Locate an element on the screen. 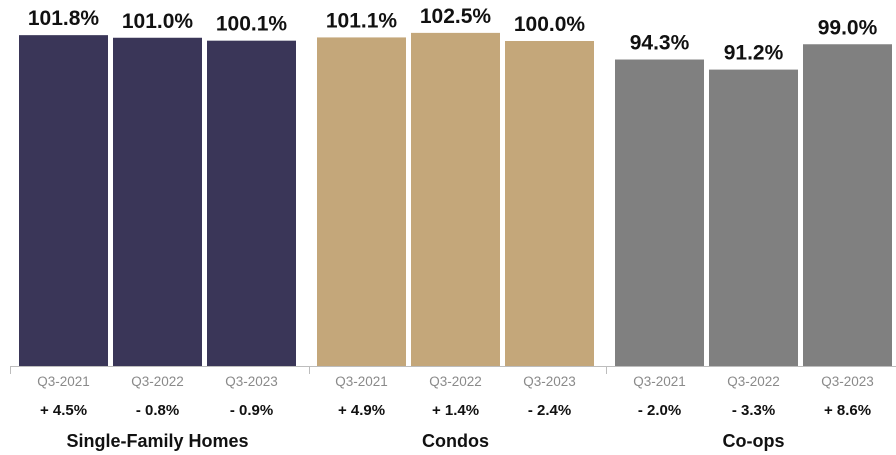 This screenshot has height=455, width=896. change-label: + 4.5% is located at coordinates (63, 410).